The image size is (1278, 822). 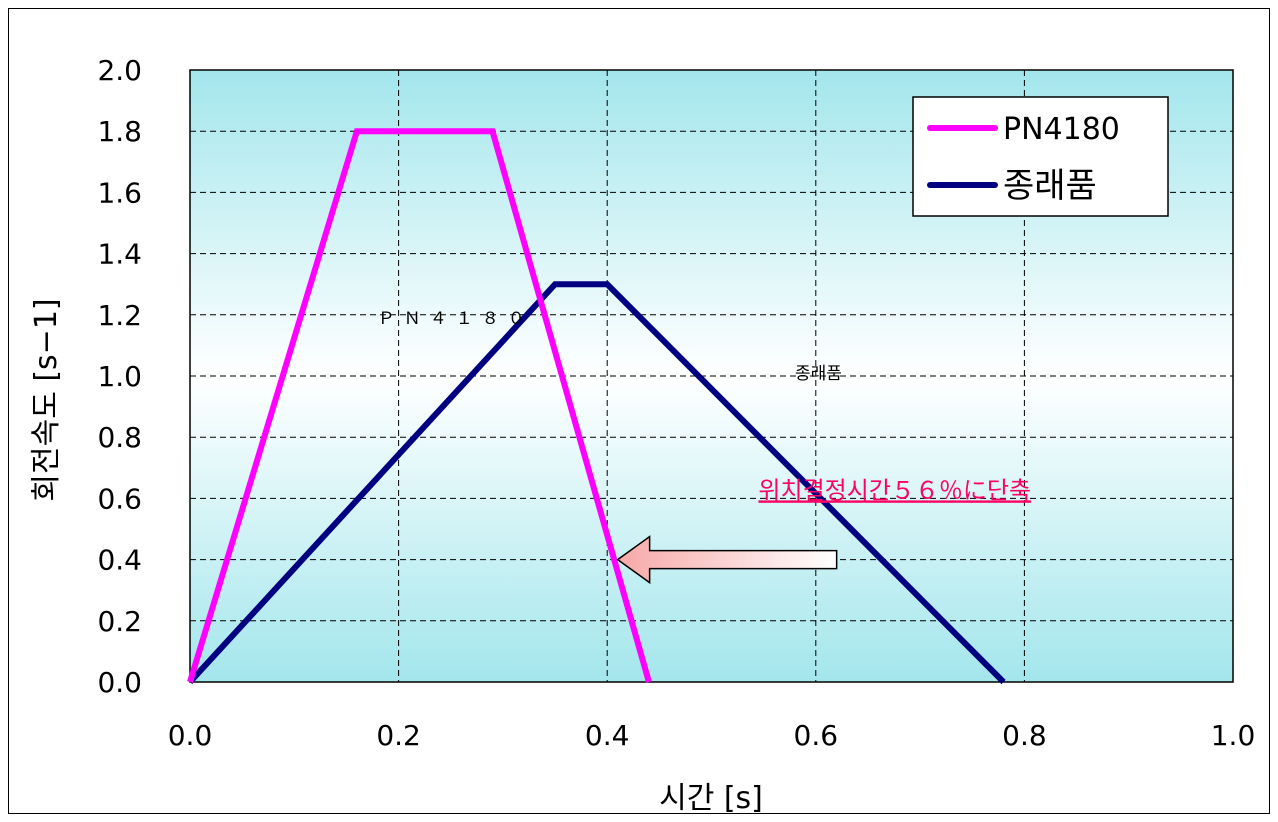 I want to click on legend-box, so click(x=1040, y=156).